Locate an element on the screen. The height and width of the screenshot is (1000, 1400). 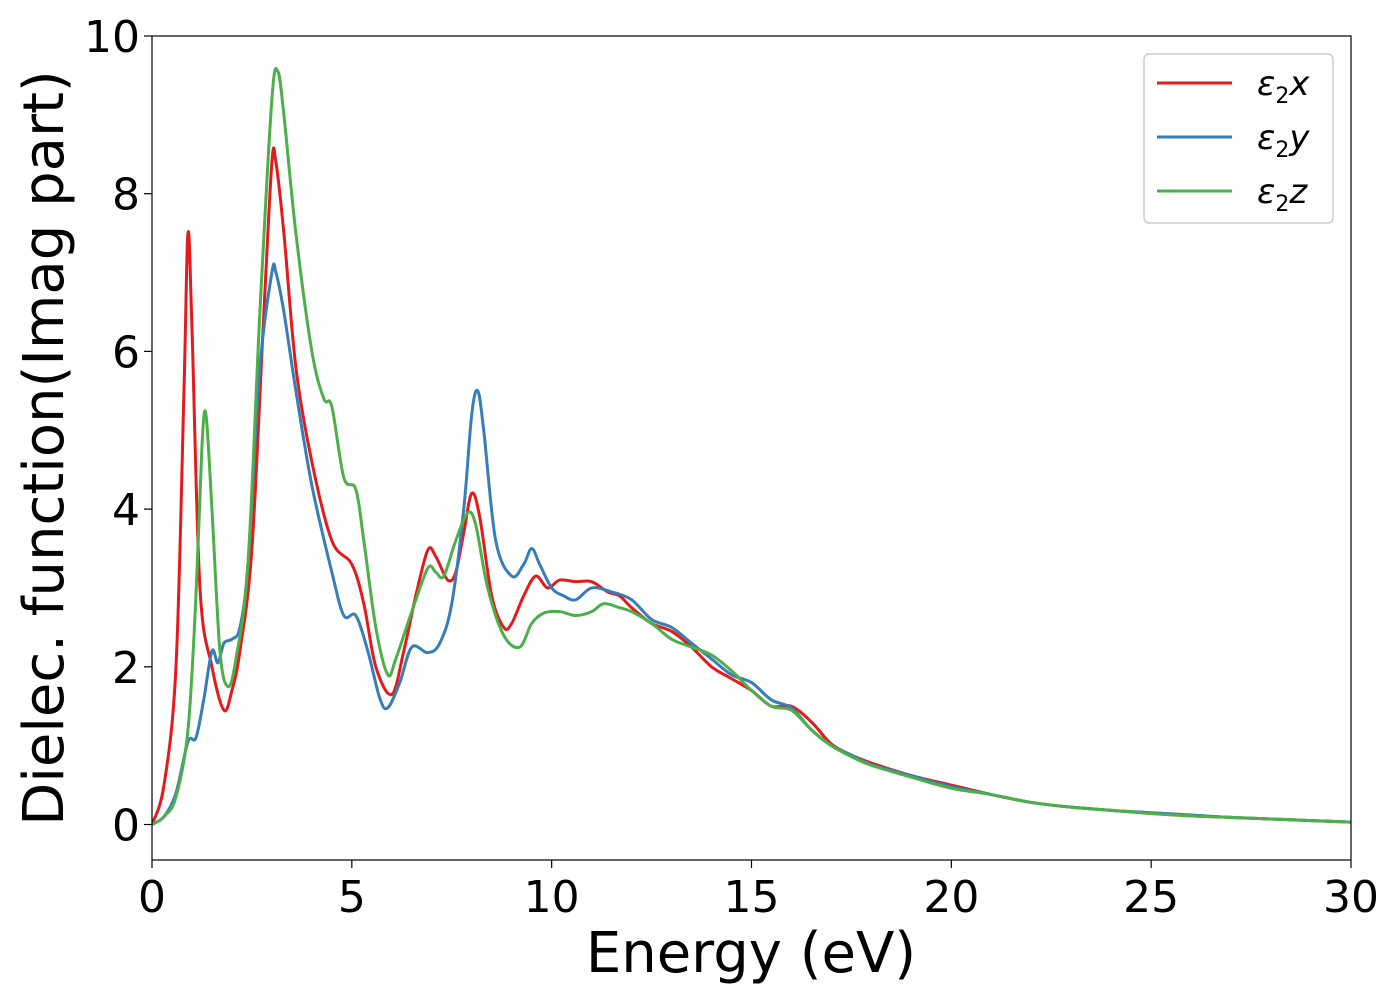
x-axis: 0 5 10 15 20 25 30 is located at coordinates (758, 891).